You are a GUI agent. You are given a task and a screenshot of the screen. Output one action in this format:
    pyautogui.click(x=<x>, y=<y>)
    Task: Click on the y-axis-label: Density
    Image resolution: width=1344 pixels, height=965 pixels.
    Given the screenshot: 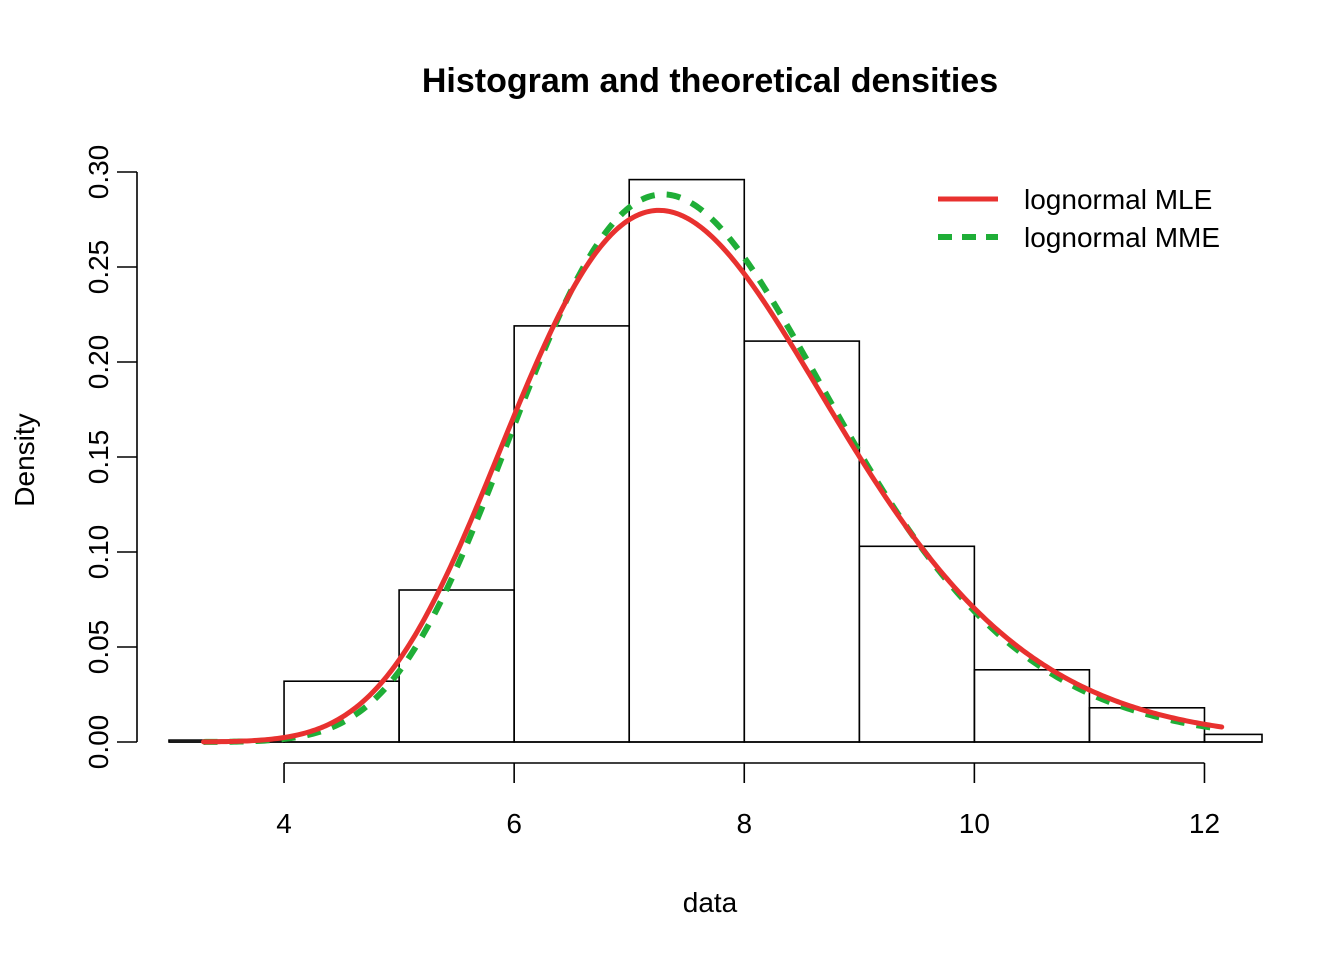 What is the action you would take?
    pyautogui.click(x=24, y=459)
    